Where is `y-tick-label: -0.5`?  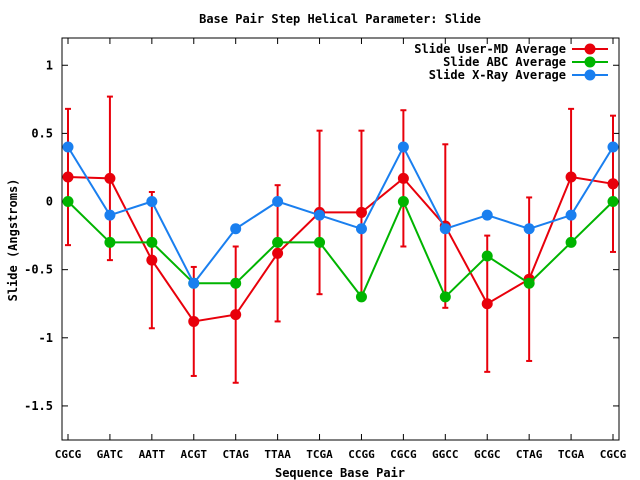
y-tick-label: -0.5 is located at coordinates (38, 270).